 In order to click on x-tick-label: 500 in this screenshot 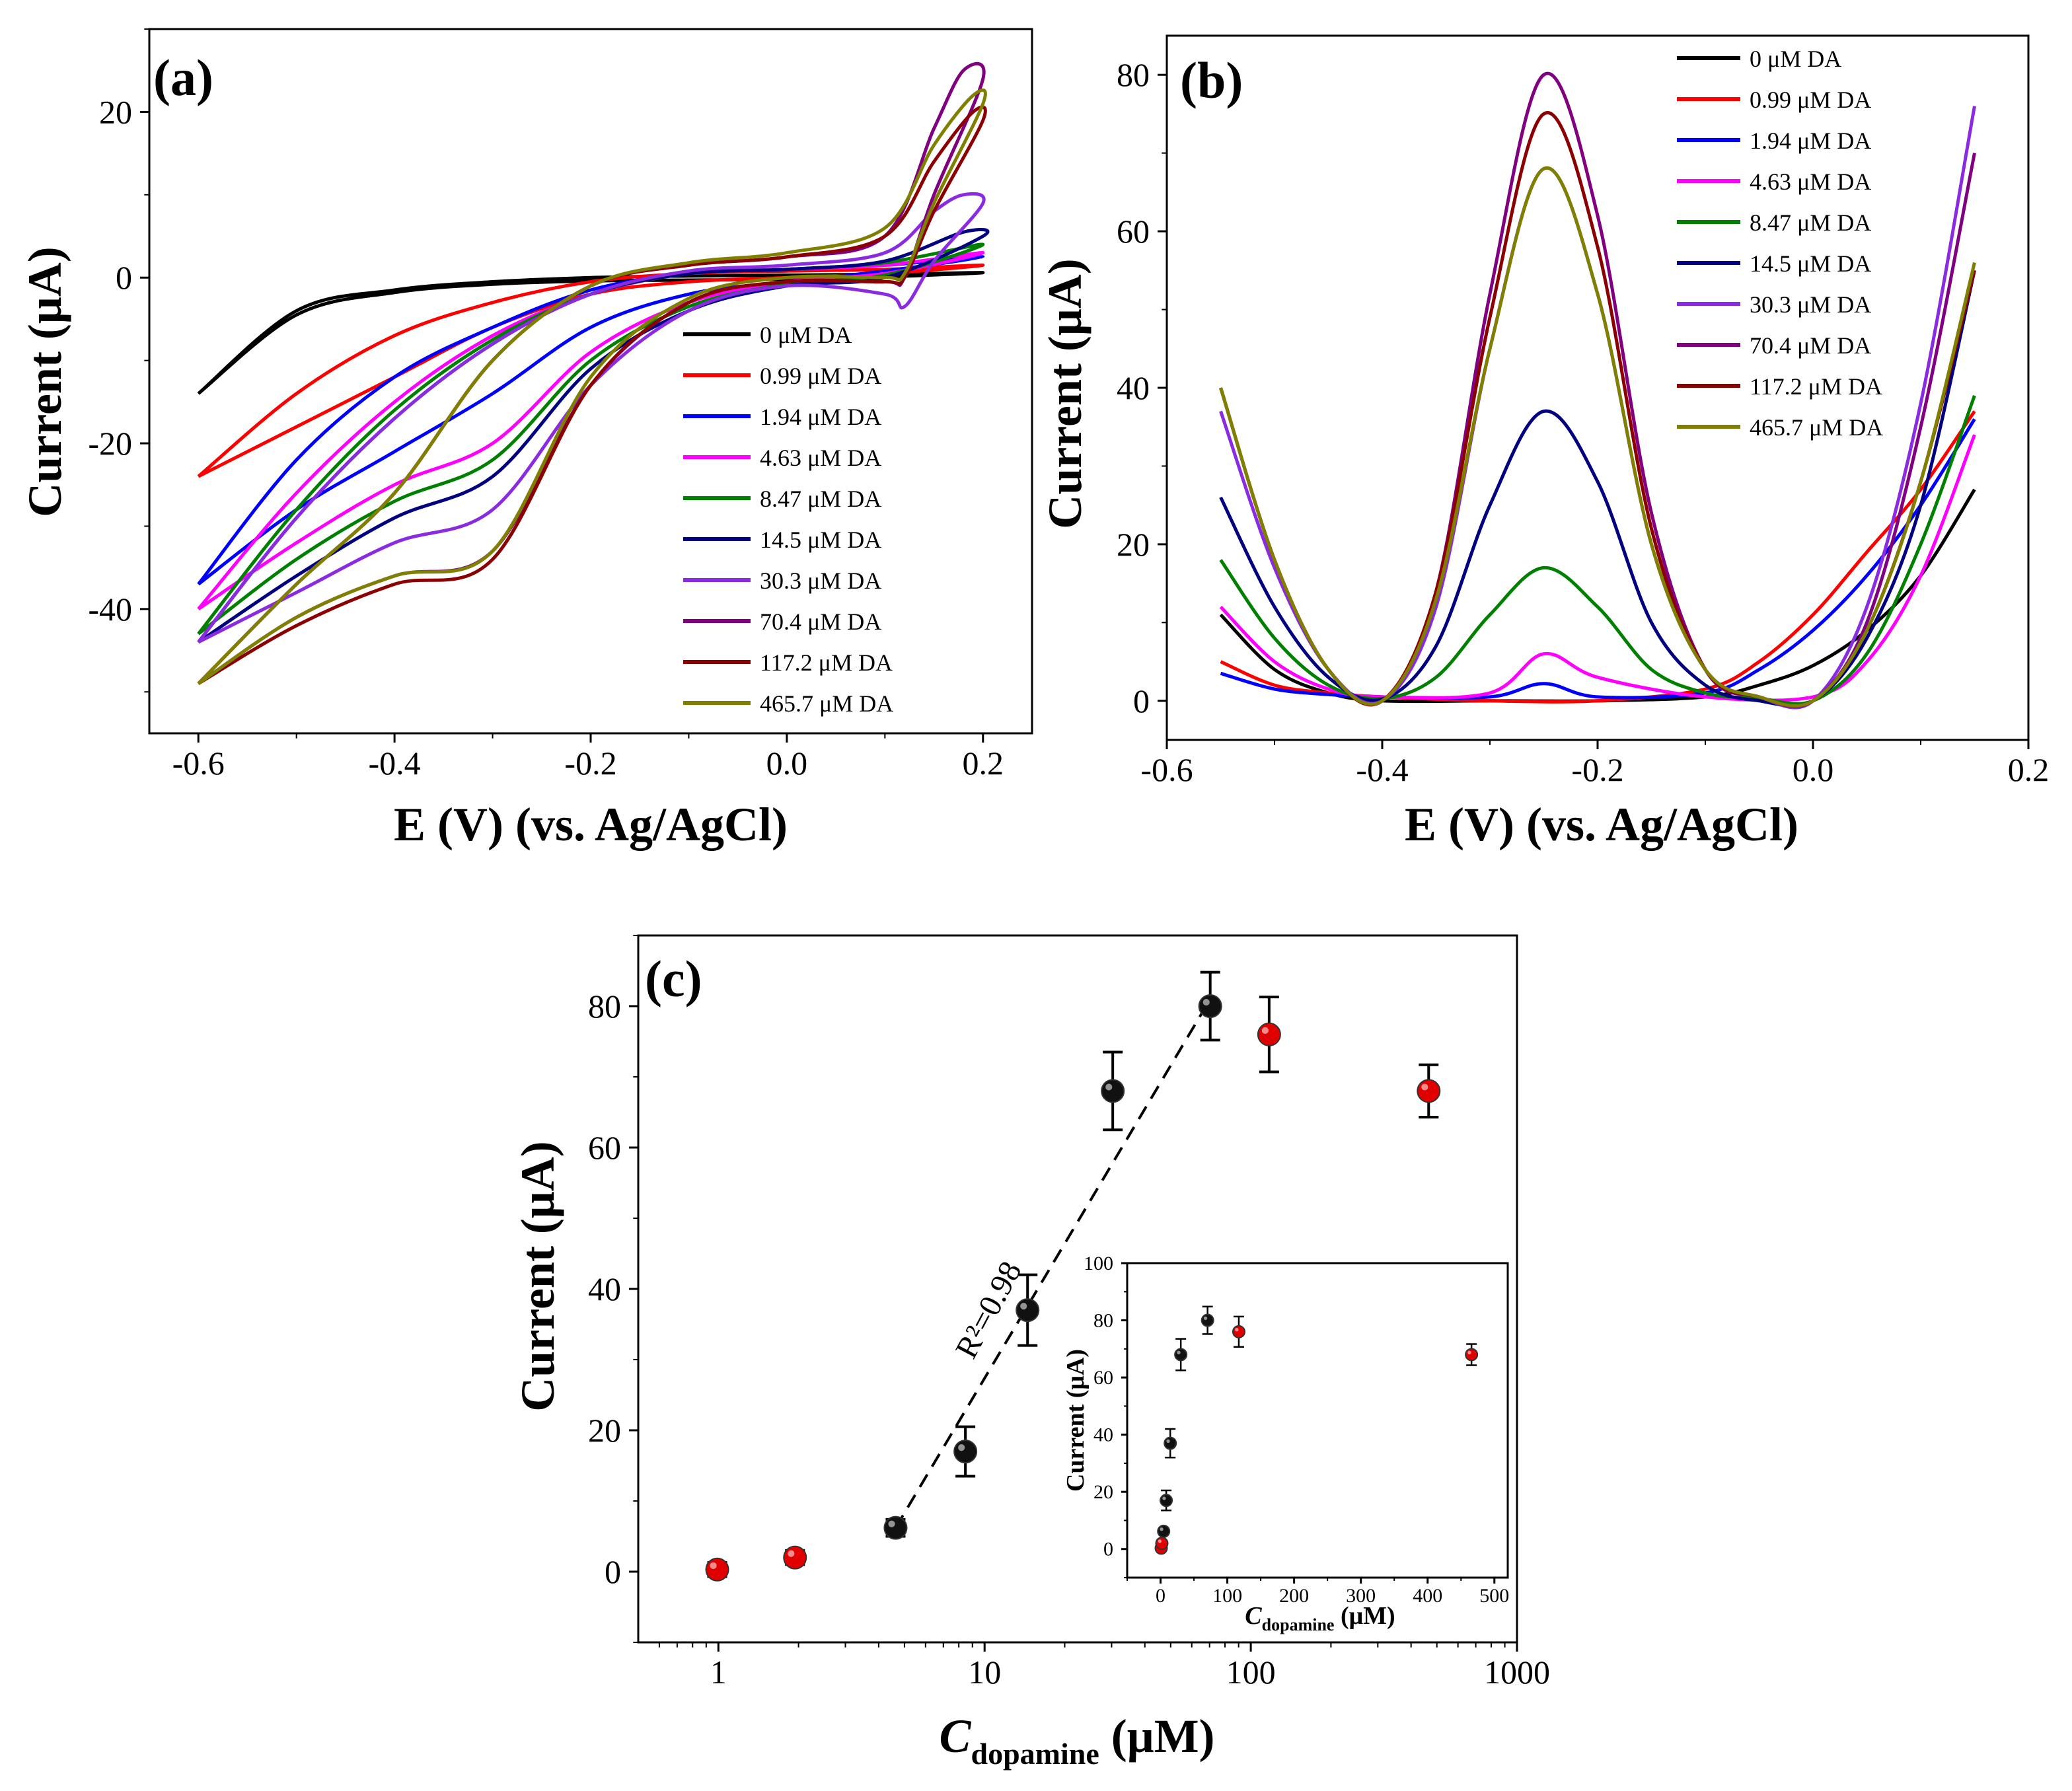, I will do `click(1494, 1596)`.